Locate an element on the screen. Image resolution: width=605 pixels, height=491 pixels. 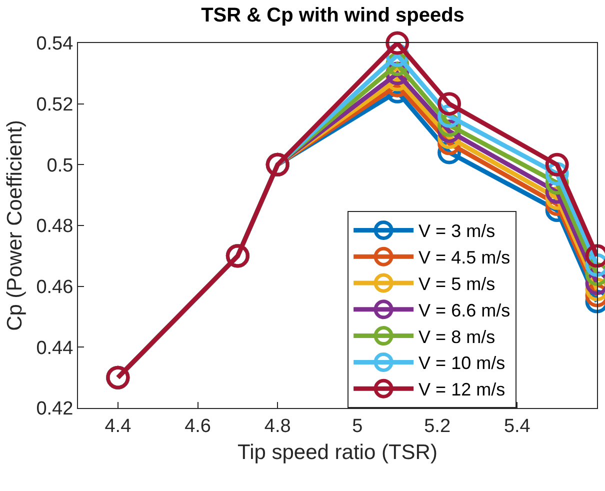
x-tick-label: 4.4 is located at coordinates (118, 426).